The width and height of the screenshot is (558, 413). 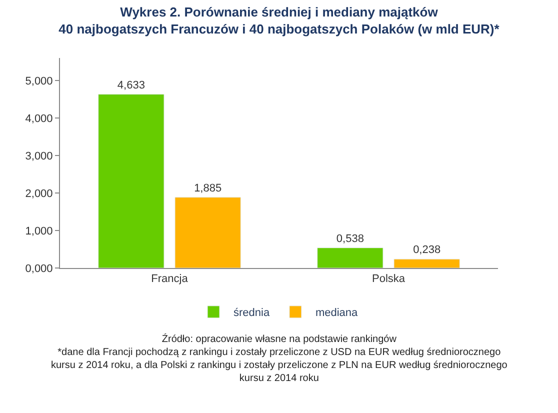 I want to click on data-label: 4,633, so click(x=131, y=85).